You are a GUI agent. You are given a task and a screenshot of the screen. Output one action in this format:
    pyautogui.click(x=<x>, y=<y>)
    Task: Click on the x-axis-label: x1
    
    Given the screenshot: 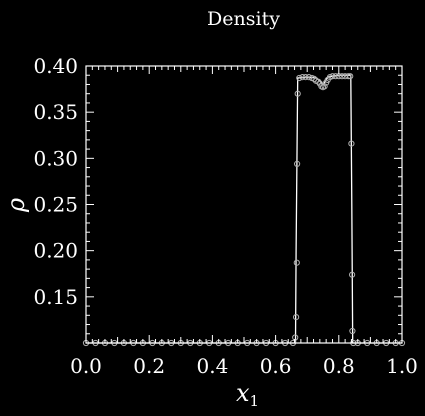 What is the action you would take?
    pyautogui.click(x=247, y=394)
    